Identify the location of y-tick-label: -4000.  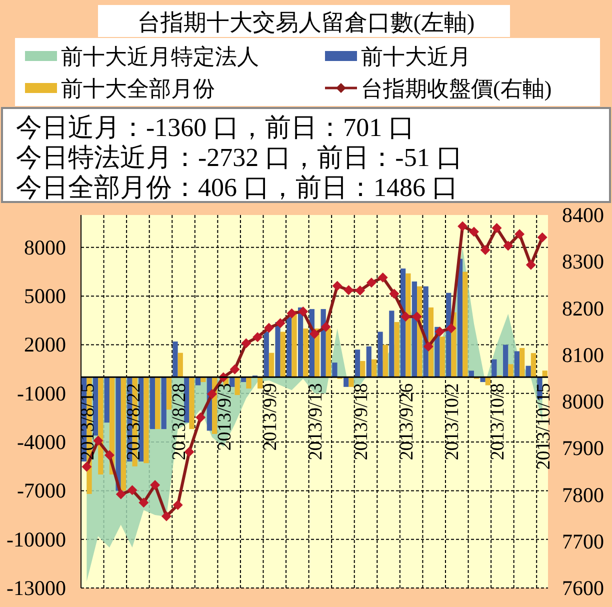
(41, 442).